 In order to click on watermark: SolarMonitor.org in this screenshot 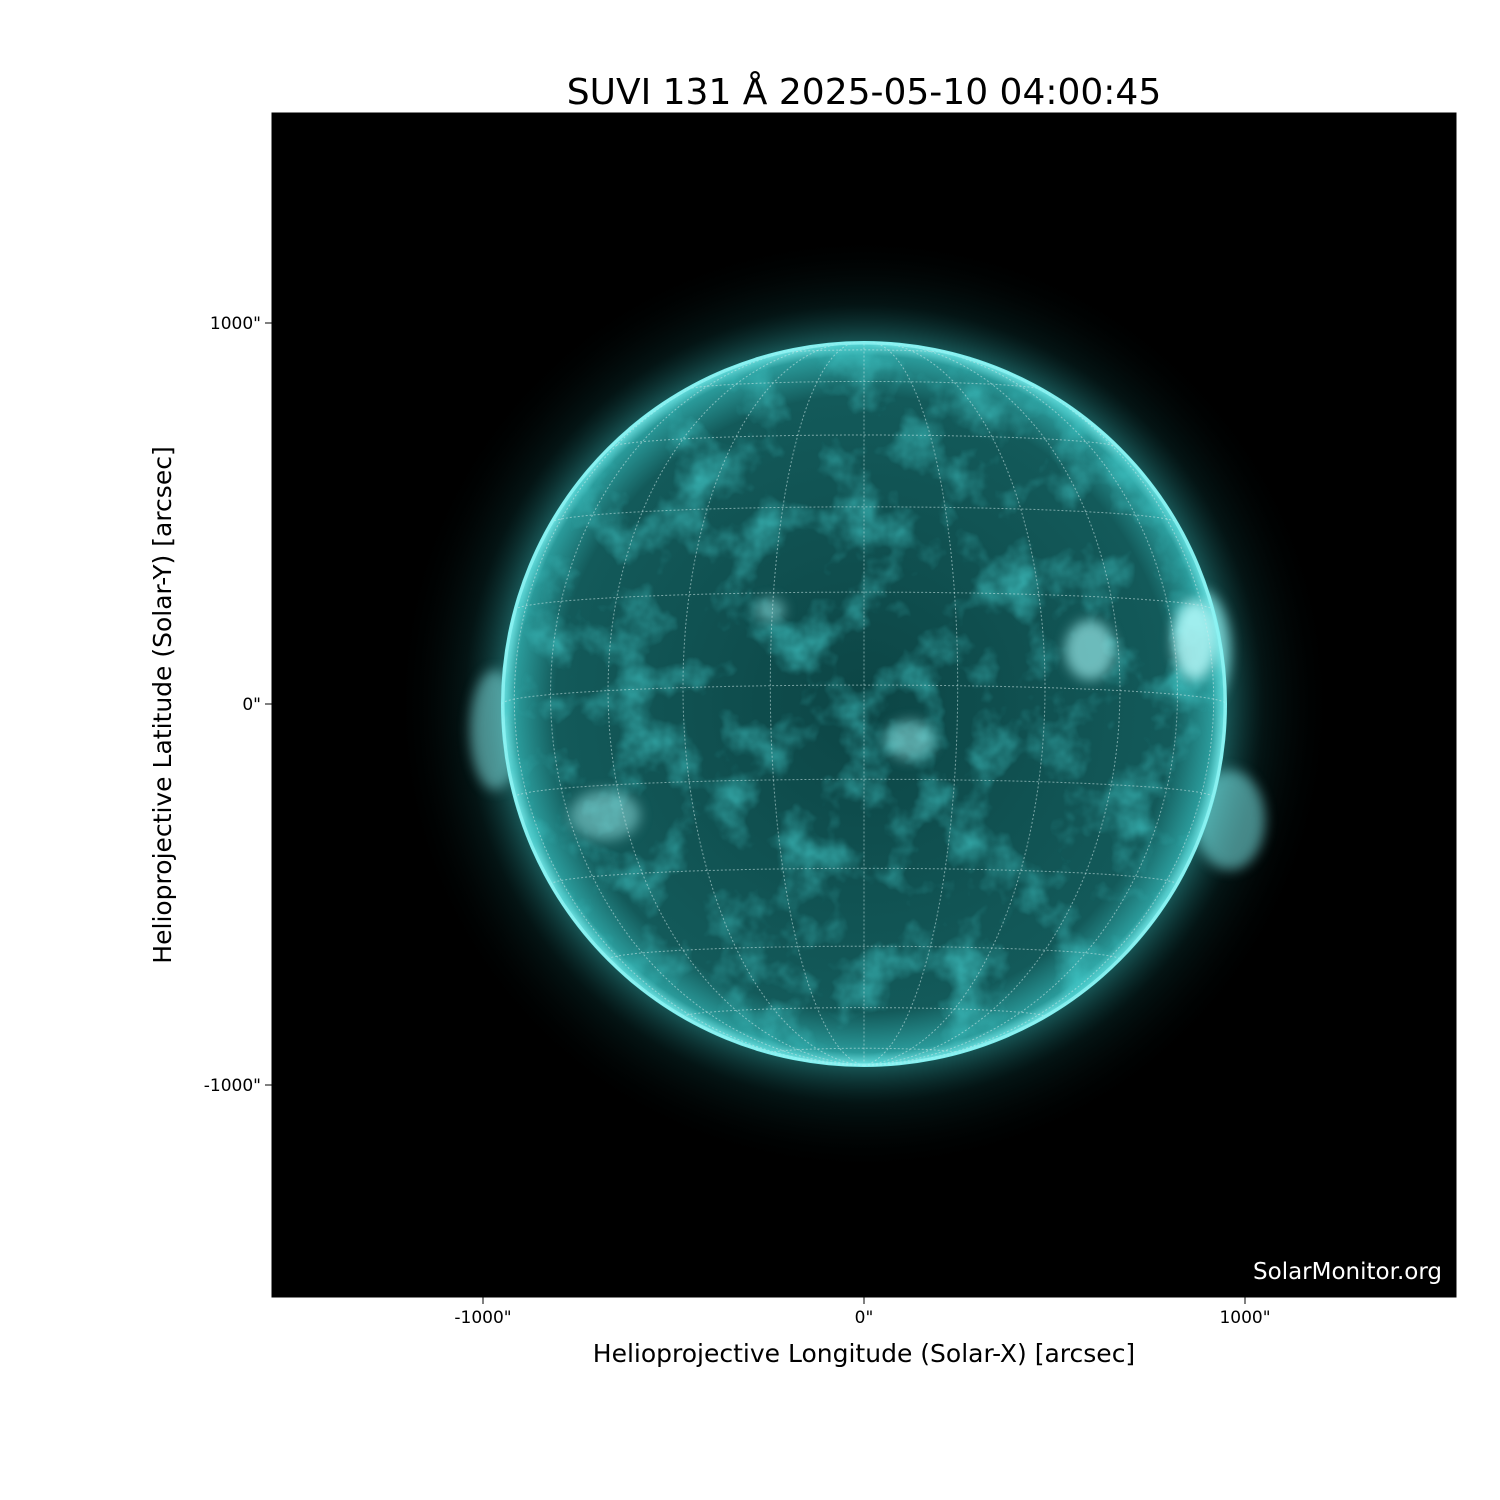, I will do `click(1347, 1272)`.